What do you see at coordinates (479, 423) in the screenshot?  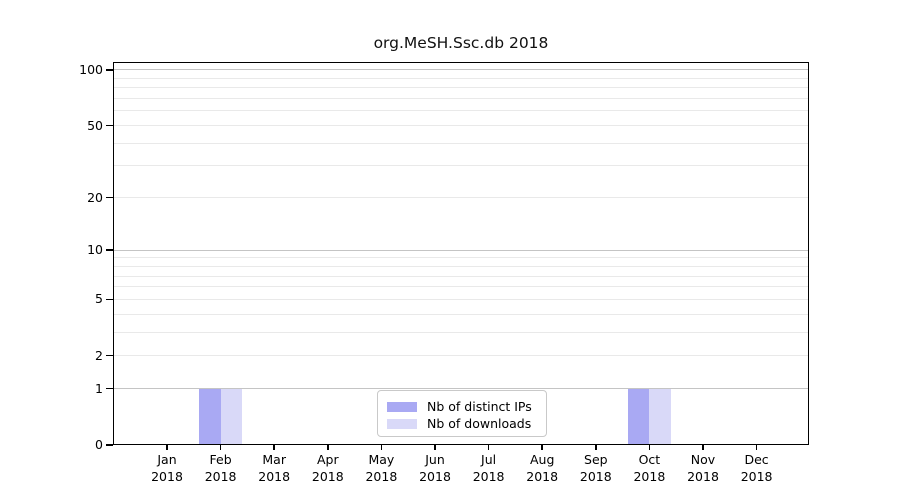 I see `legend-label-downloads: Nb of downloads` at bounding box center [479, 423].